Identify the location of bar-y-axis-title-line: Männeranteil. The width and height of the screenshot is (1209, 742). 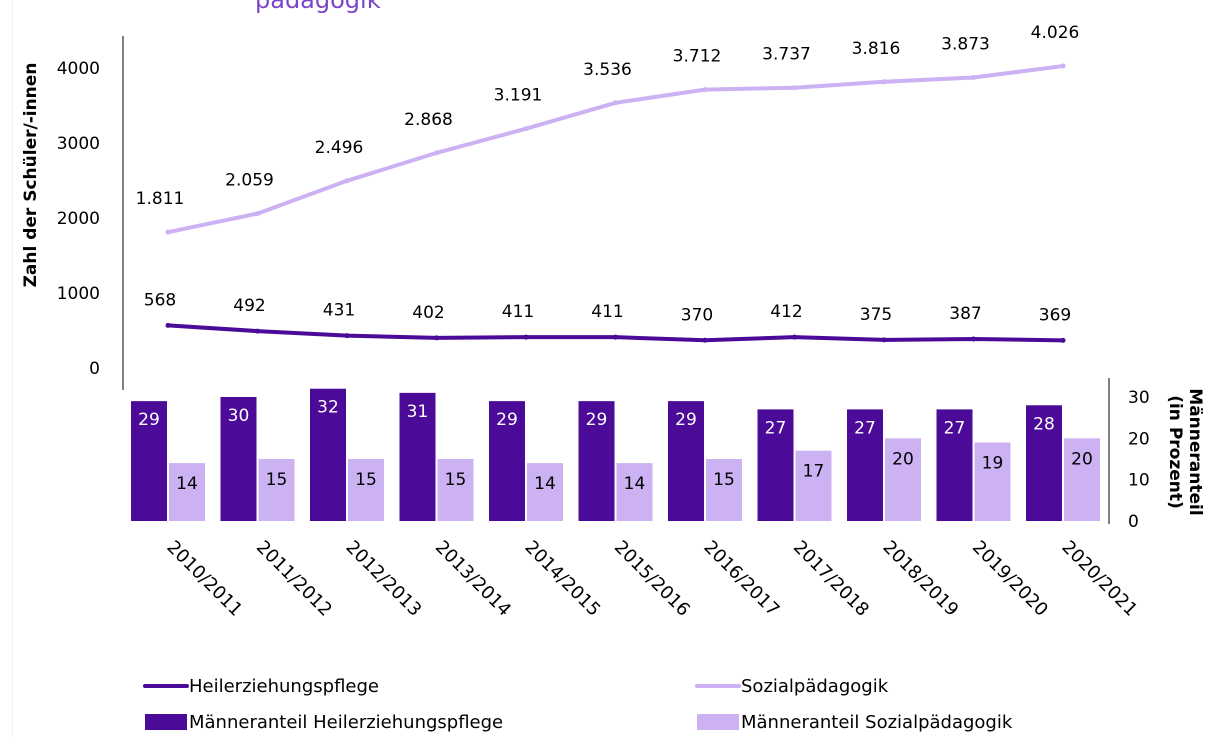
(1195, 451).